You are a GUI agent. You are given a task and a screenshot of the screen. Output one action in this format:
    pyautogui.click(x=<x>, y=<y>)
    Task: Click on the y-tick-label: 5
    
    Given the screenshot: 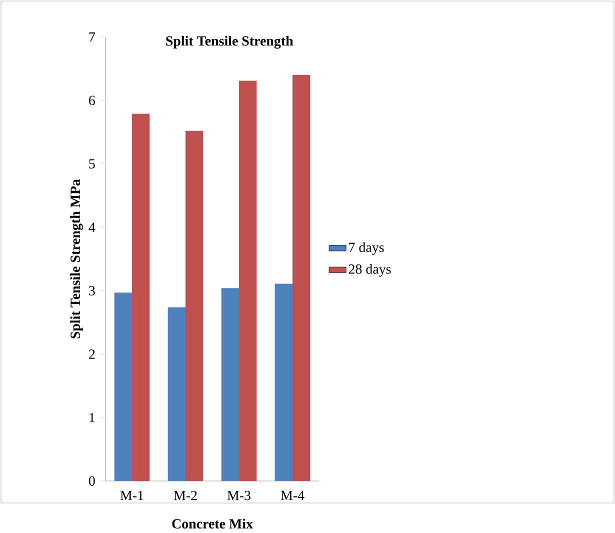 What is the action you would take?
    pyautogui.click(x=92, y=163)
    